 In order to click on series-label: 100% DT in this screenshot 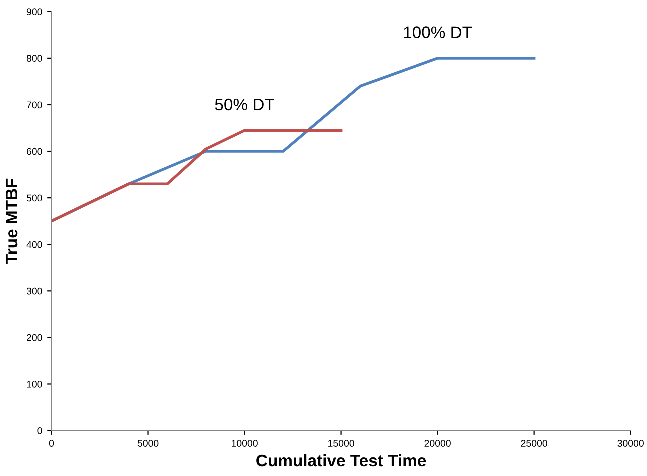, I will do `click(438, 32)`.